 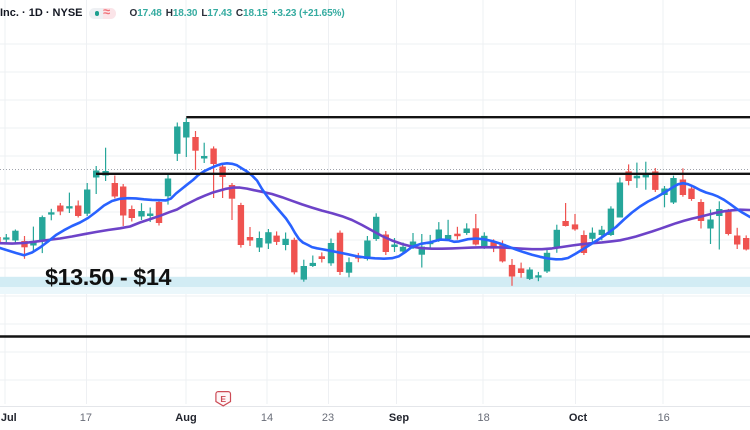 I want to click on svg-text: $13.50 - $14, so click(x=108, y=277).